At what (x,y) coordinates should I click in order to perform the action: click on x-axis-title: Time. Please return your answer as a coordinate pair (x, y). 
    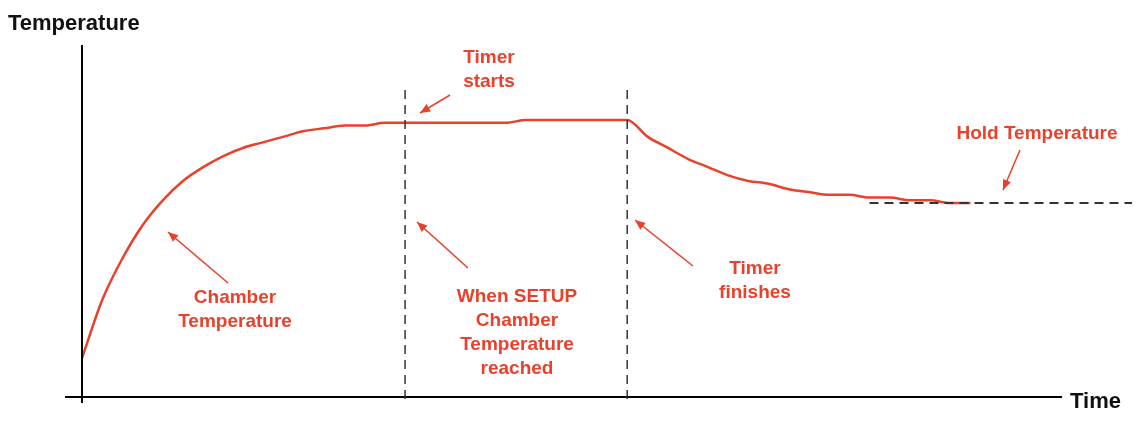
    Looking at the image, I should click on (1095, 400).